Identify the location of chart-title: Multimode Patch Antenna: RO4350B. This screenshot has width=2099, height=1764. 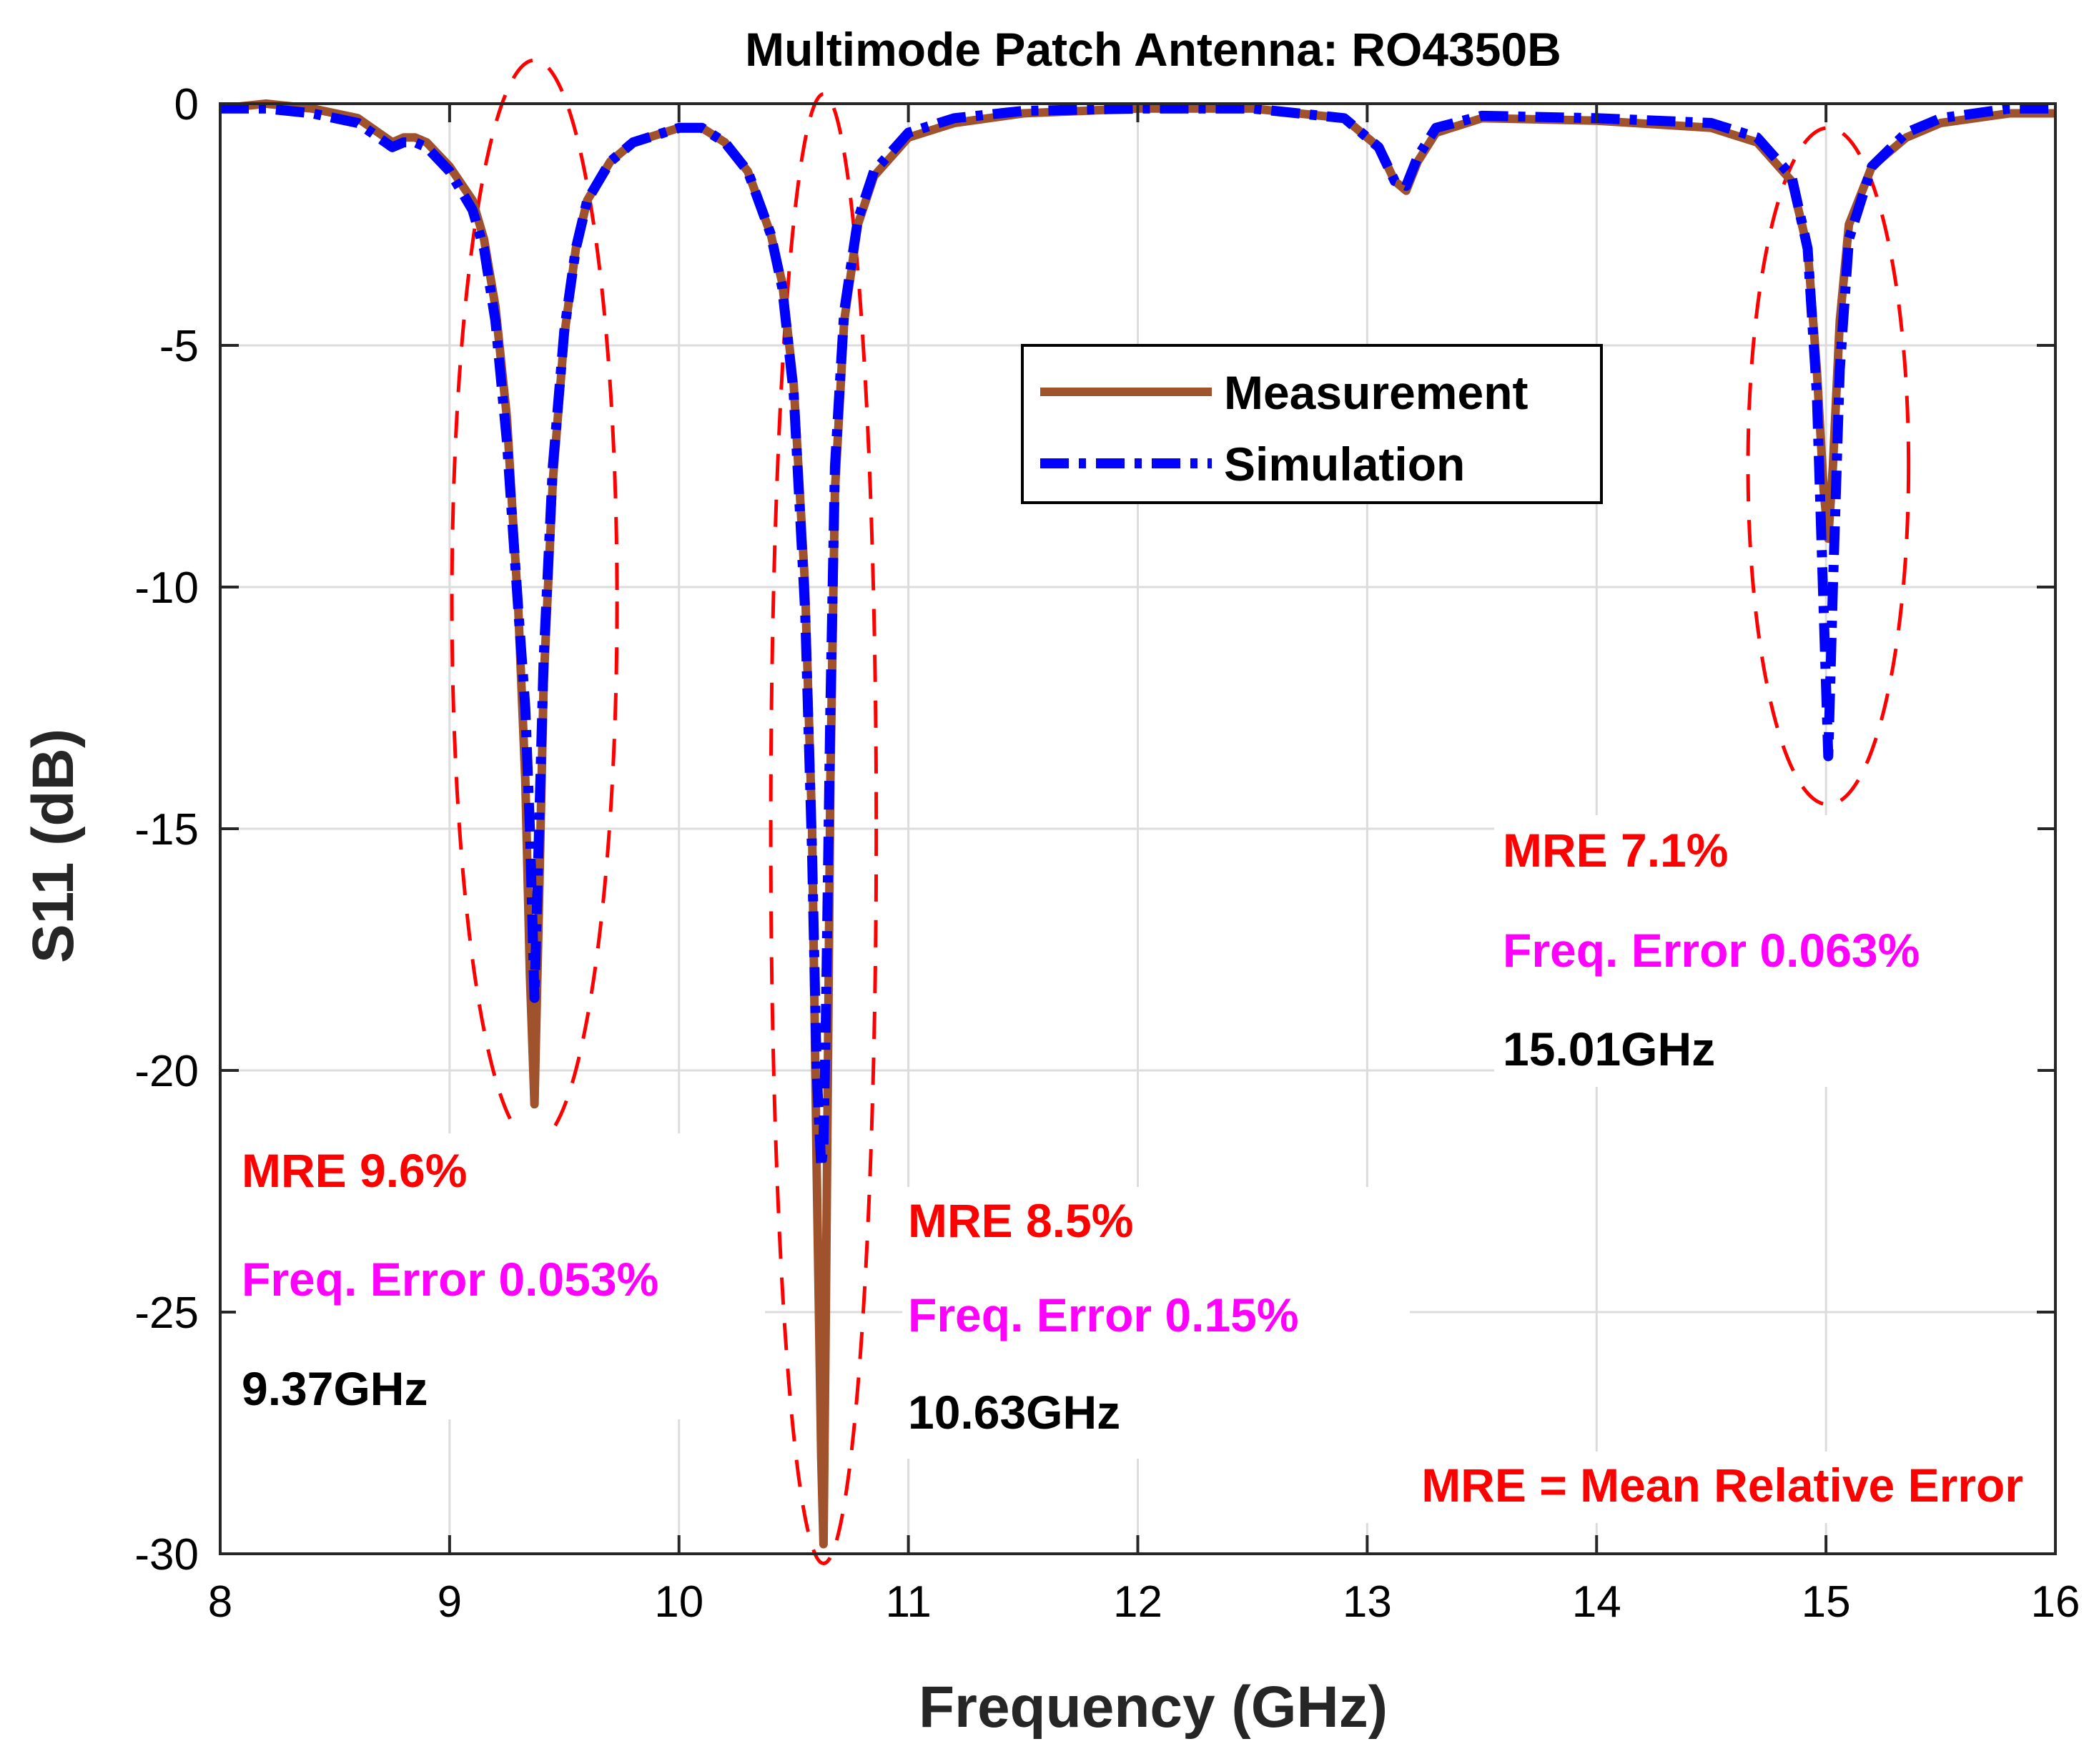
(1153, 49).